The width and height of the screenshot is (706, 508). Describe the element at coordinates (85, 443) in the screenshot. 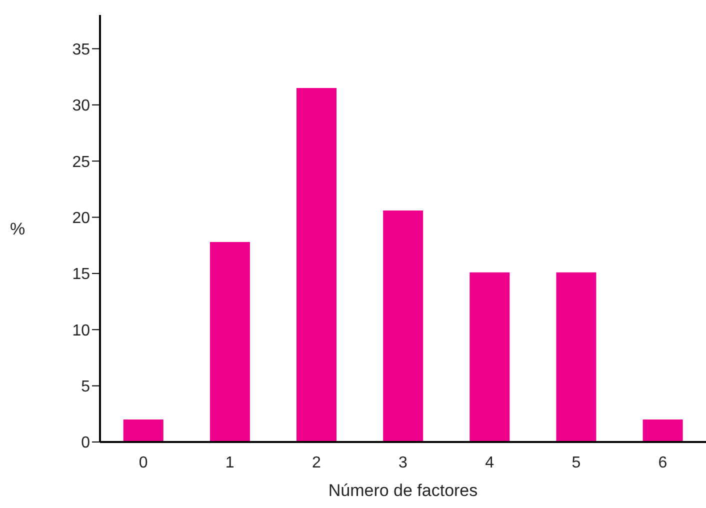

I see `y-tick-label: 0` at that location.